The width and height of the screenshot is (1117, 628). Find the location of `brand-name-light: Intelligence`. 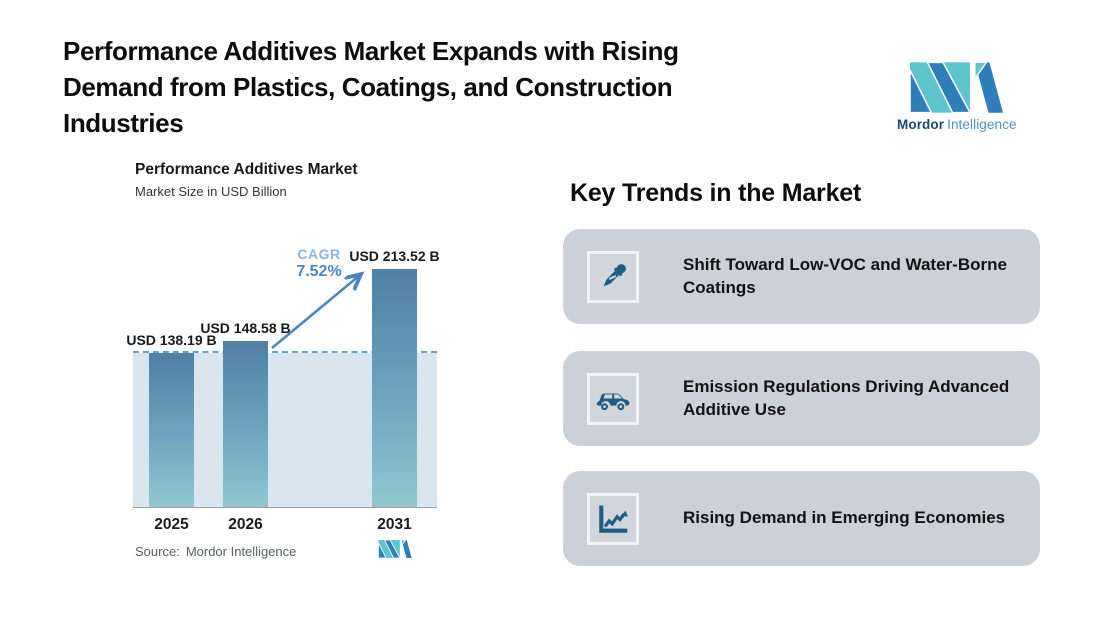

brand-name-light: Intelligence is located at coordinates (982, 124).